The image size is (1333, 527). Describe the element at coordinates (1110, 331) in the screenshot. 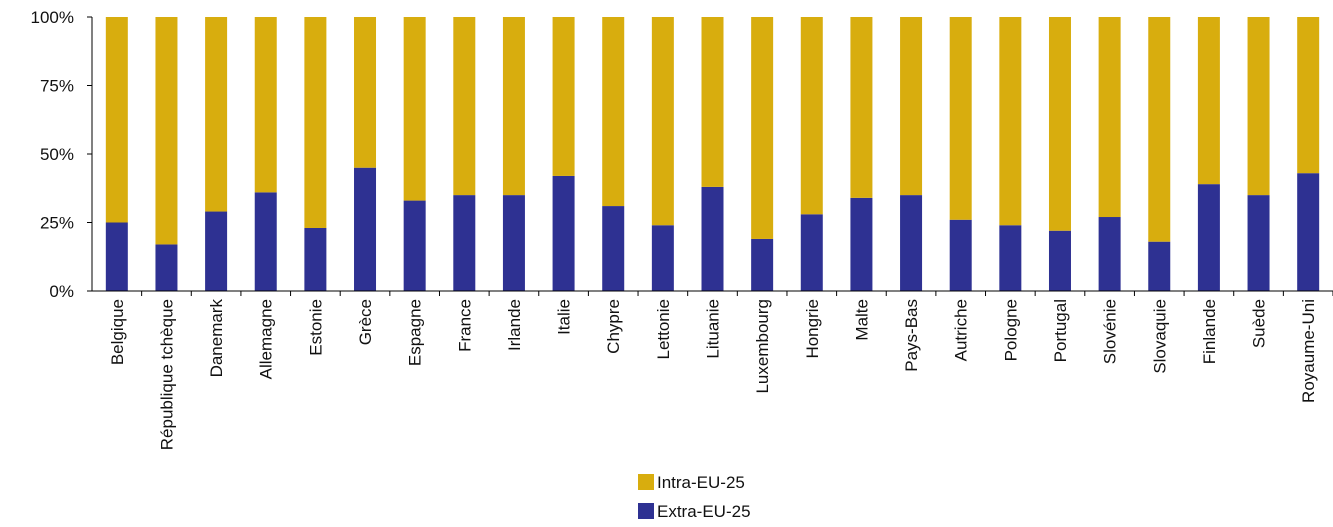

I see `x-tick-label: Slovénie` at that location.